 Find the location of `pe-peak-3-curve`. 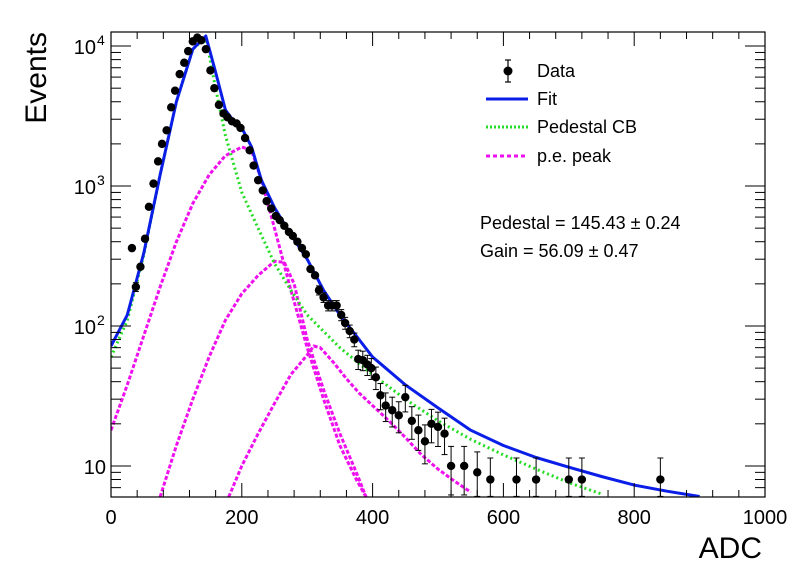

pe-peak-3-curve is located at coordinates (349, 420).